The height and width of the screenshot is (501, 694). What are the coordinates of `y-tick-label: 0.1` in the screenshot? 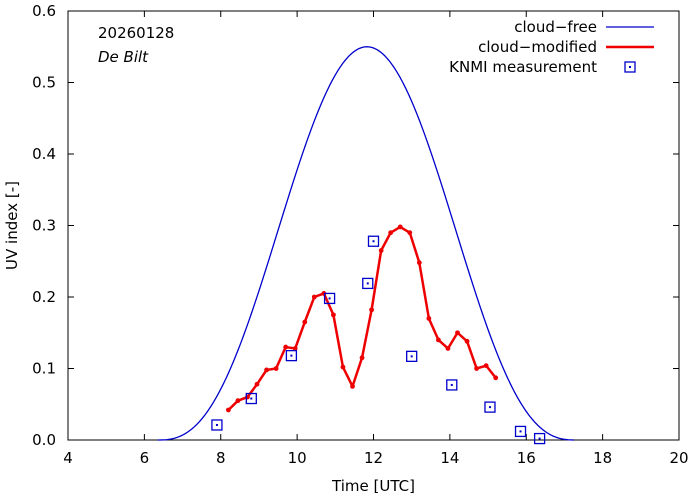 It's located at (44, 369).